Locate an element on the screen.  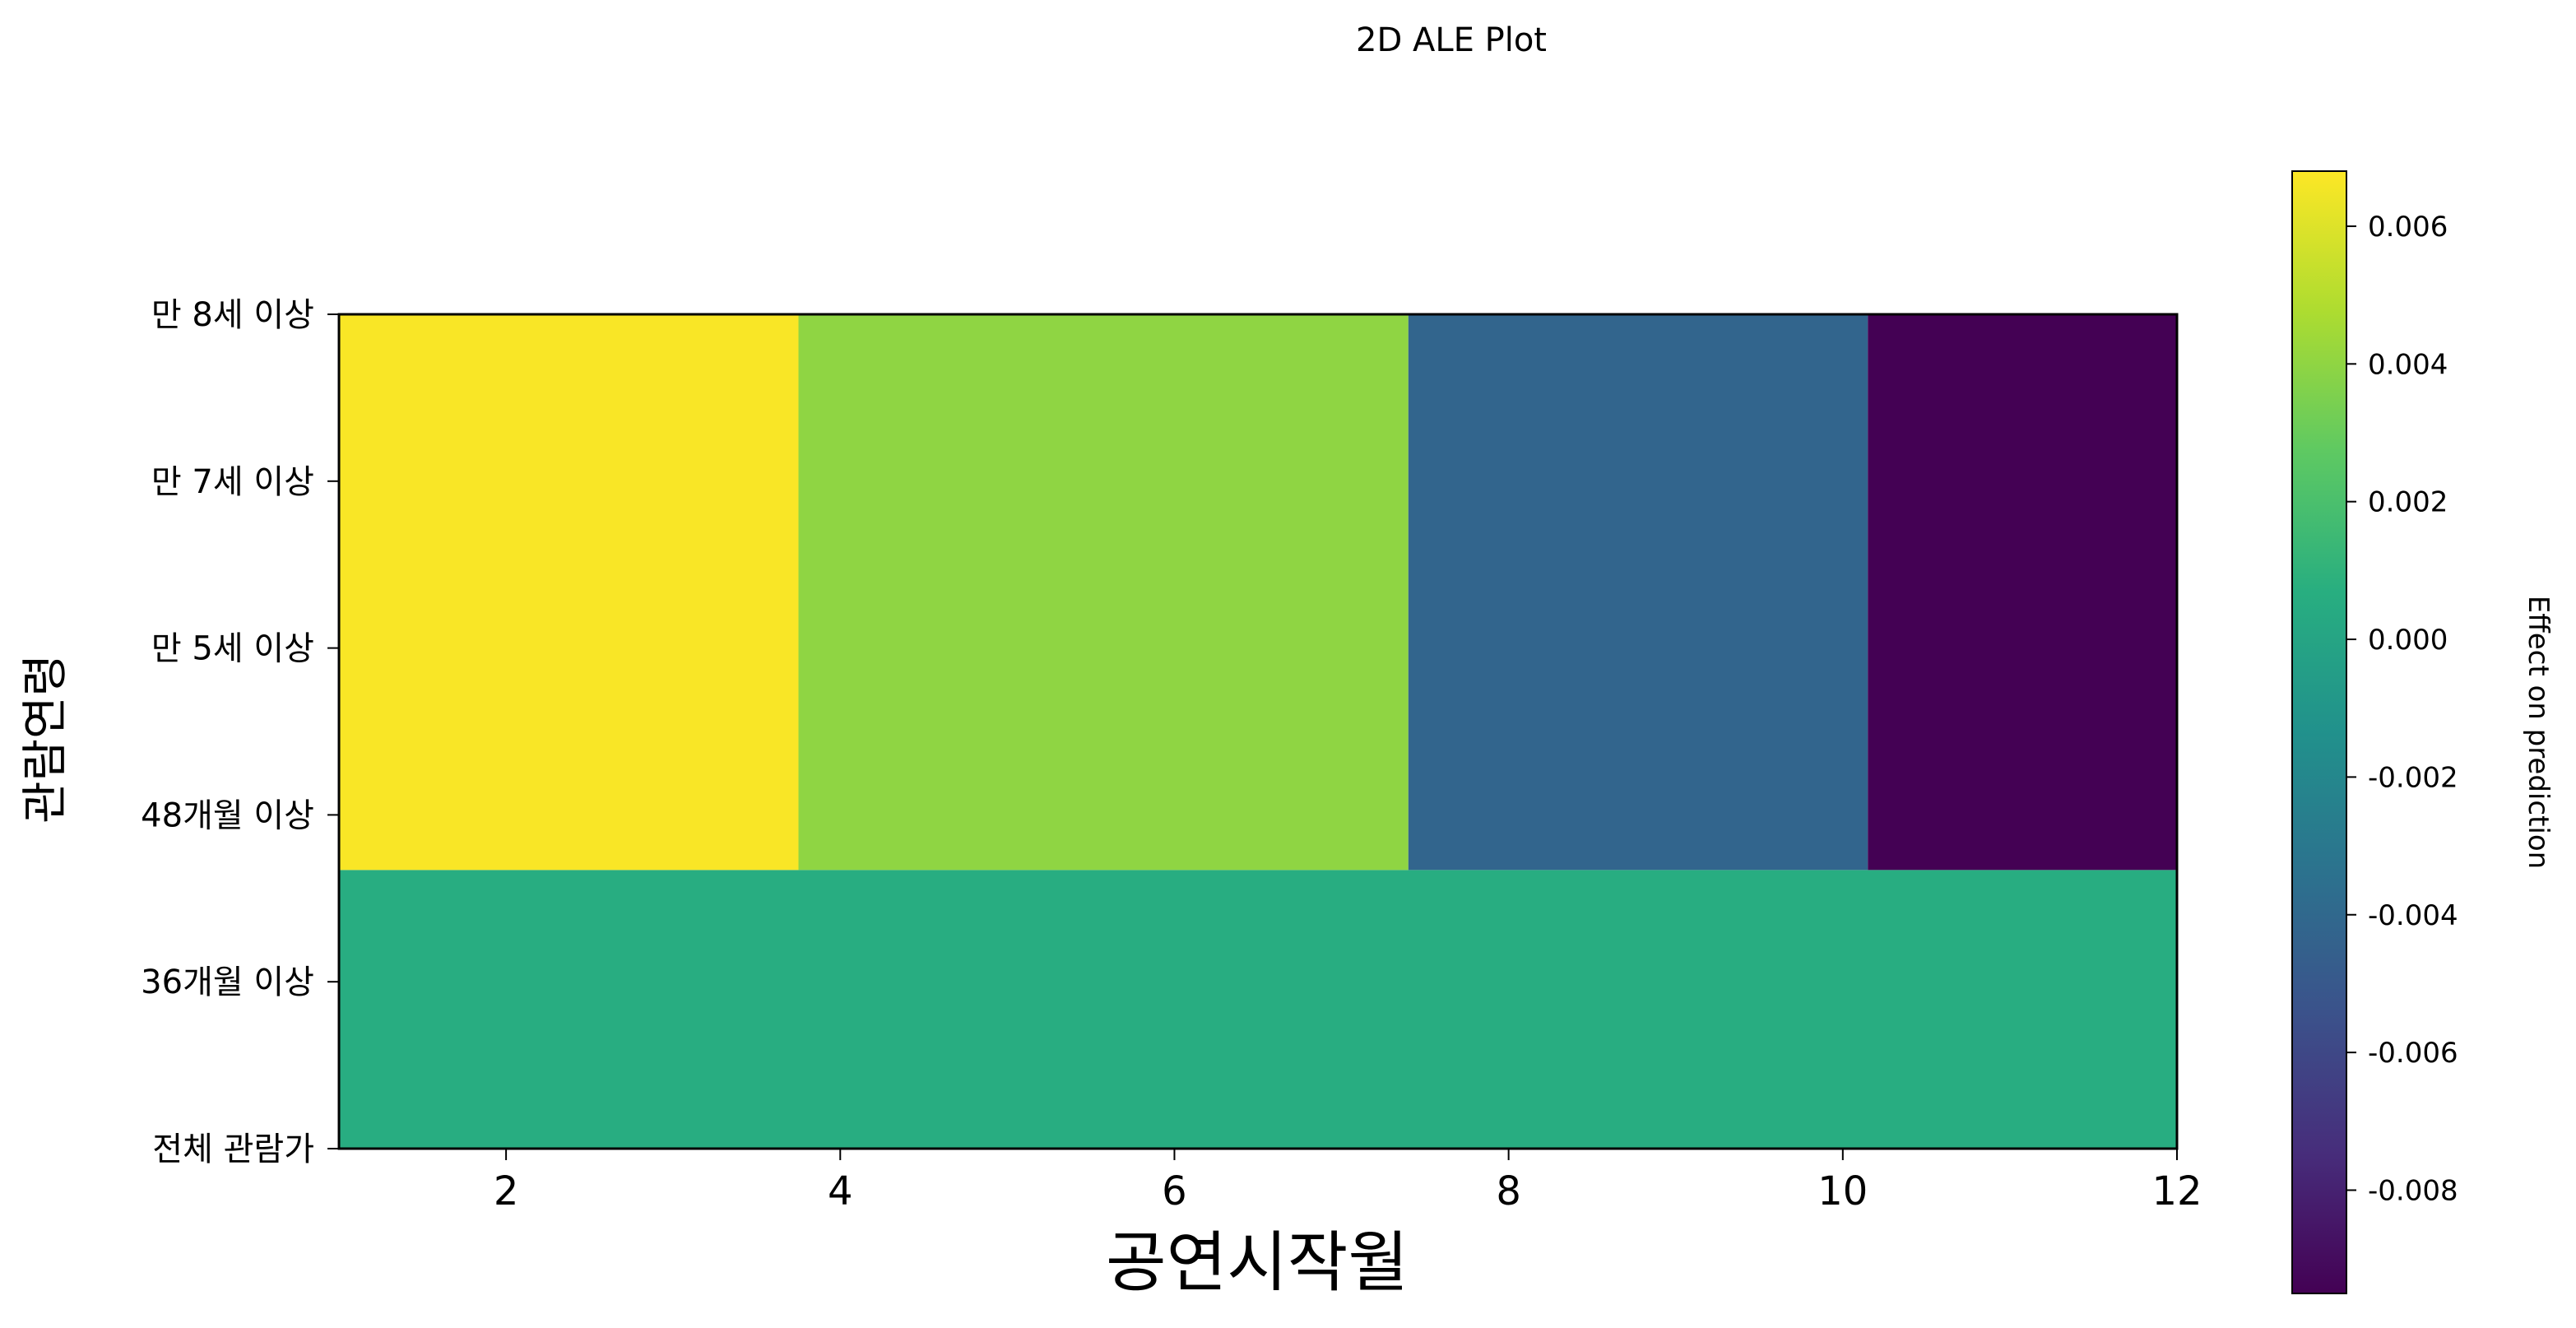
x-tick-label: 10 is located at coordinates (1843, 1191).